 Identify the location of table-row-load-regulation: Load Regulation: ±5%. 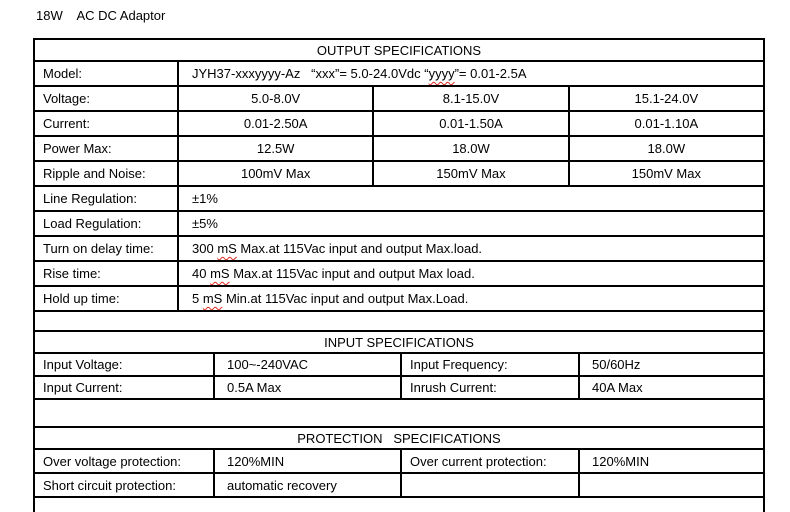
(400, 224).